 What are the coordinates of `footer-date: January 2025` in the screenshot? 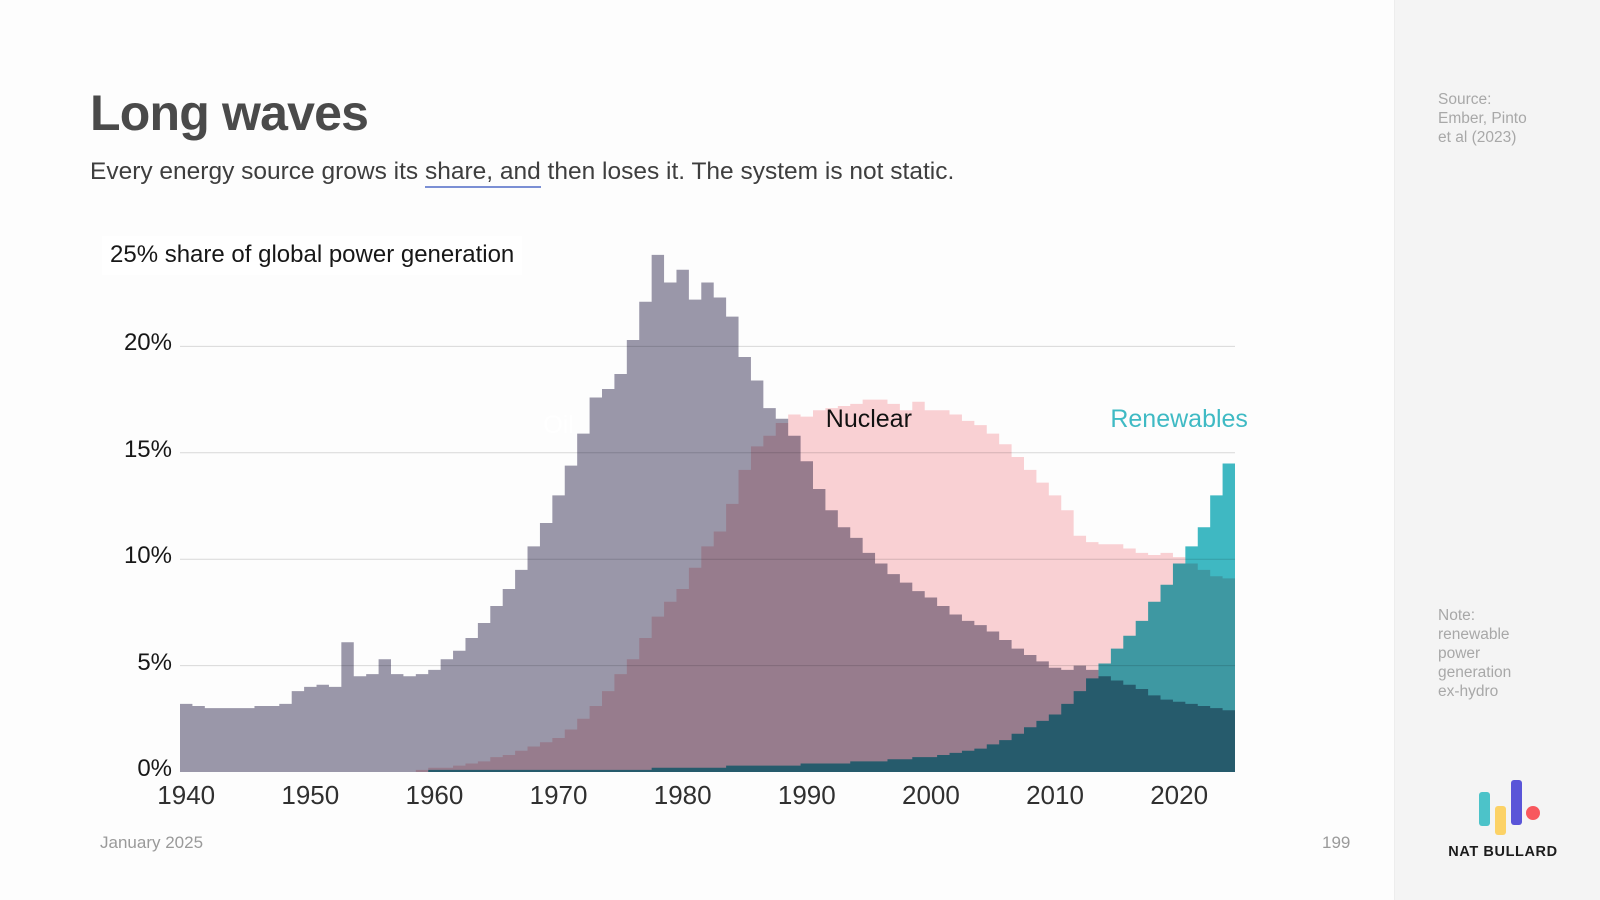 It's located at (152, 842).